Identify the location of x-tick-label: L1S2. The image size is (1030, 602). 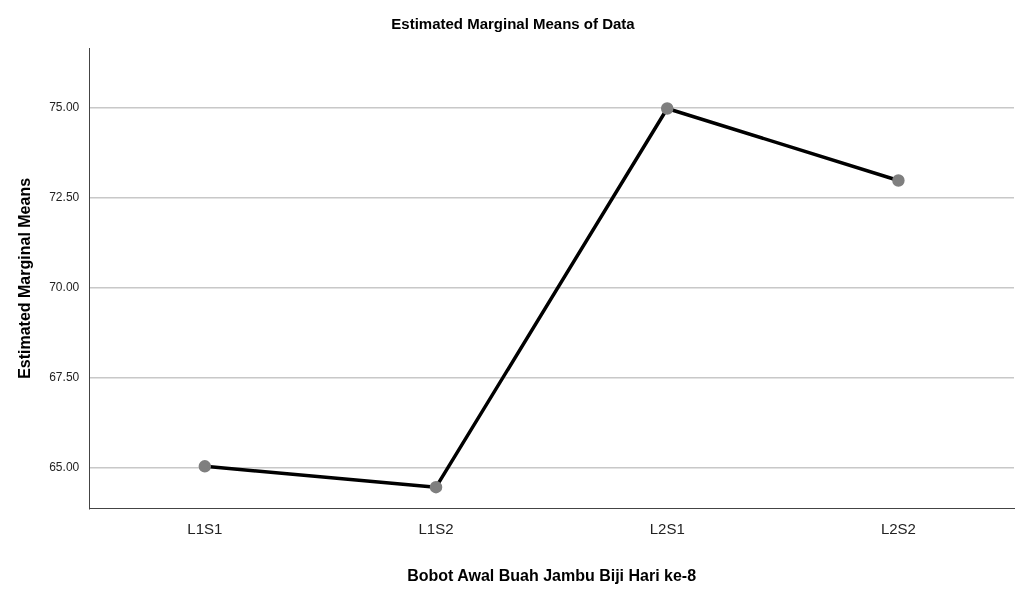
(436, 528).